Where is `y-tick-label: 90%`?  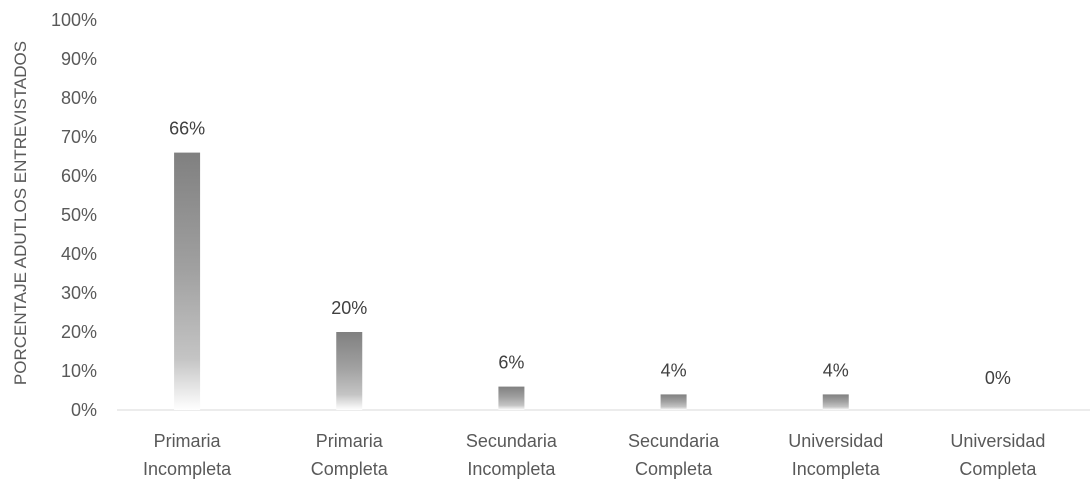
y-tick-label: 90% is located at coordinates (79, 59).